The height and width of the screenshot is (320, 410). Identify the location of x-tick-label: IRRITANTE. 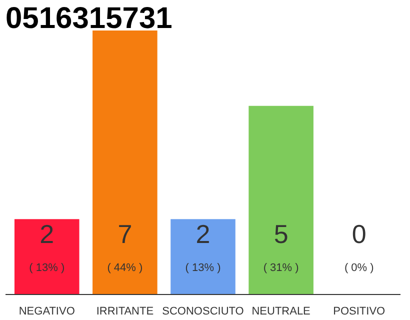
(125, 312).